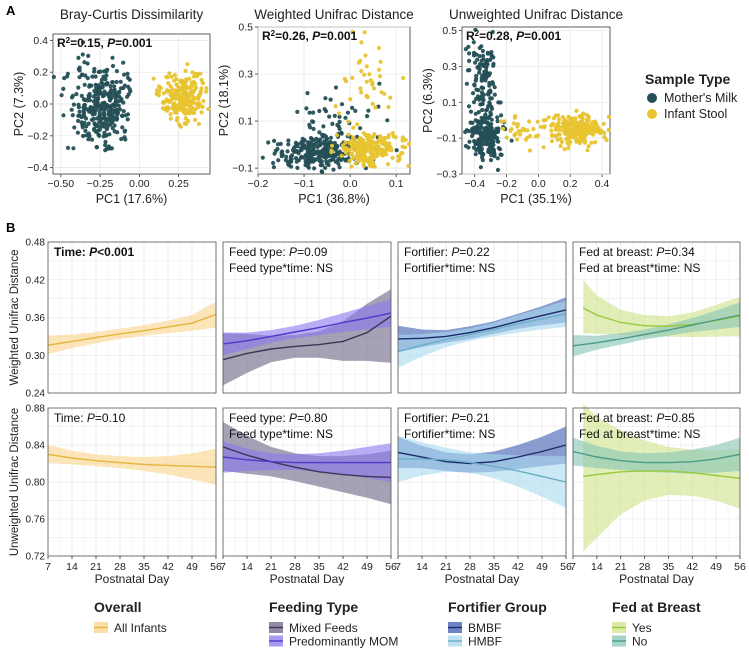 The height and width of the screenshot is (650, 749). I want to click on y-tick-label: 0.4, so click(40, 41).